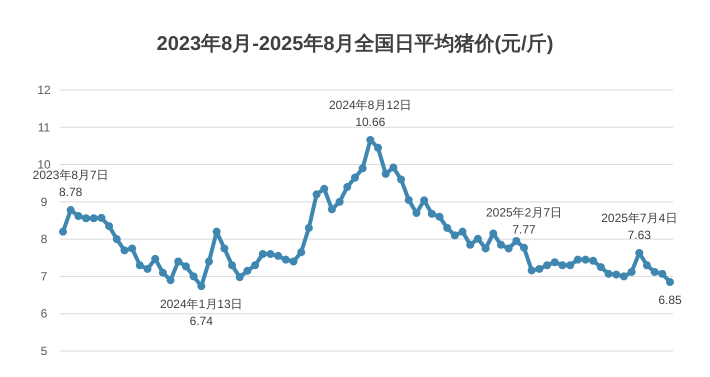 Image resolution: width=710 pixels, height=377 pixels. Describe the element at coordinates (44, 90) in the screenshot. I see `y-tick-label: 12` at that location.